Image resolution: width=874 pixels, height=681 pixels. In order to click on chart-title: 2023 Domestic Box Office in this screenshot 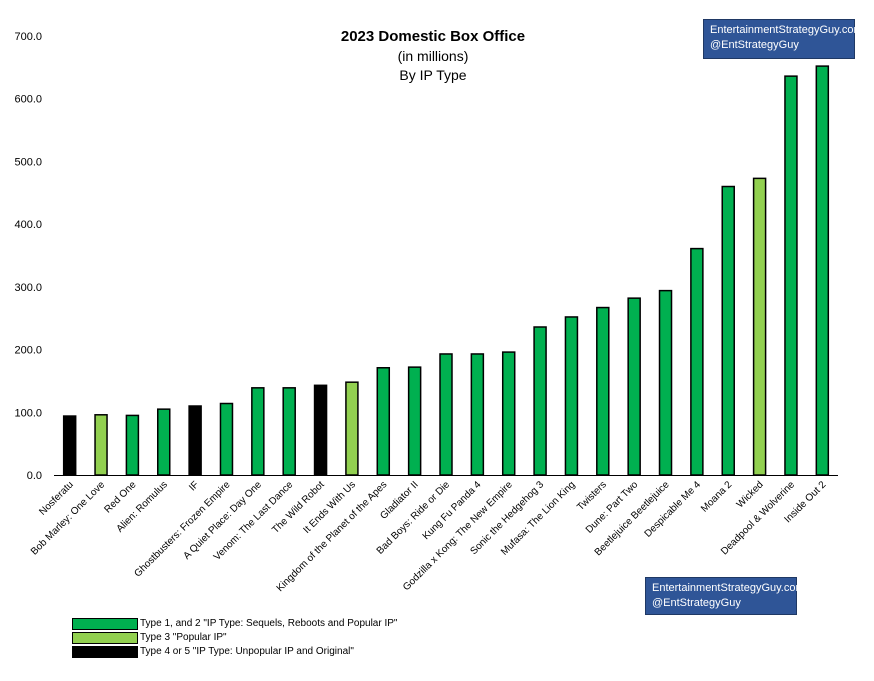, I will do `click(433, 36)`.